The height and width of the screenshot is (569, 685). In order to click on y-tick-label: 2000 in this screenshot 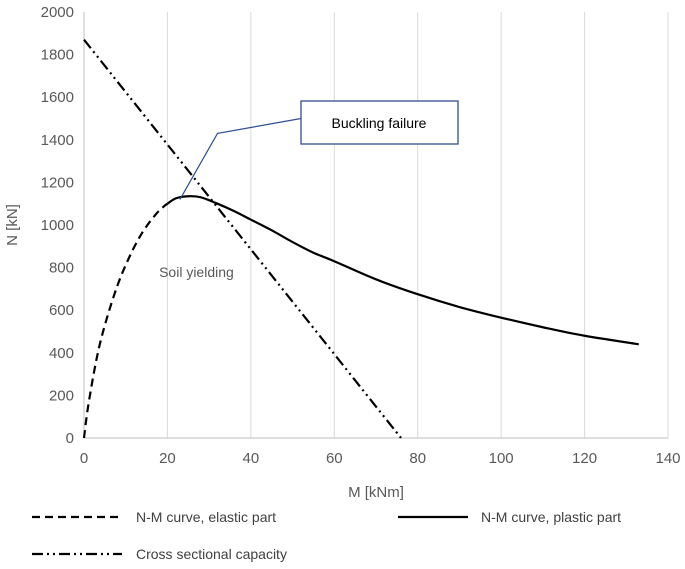, I will do `click(57, 12)`.